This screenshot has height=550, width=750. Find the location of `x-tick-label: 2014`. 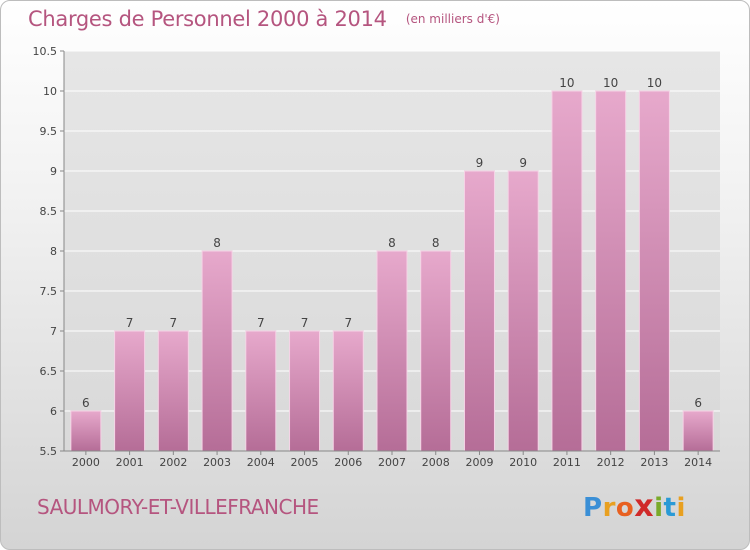

x-tick-label: 2014 is located at coordinates (698, 462).